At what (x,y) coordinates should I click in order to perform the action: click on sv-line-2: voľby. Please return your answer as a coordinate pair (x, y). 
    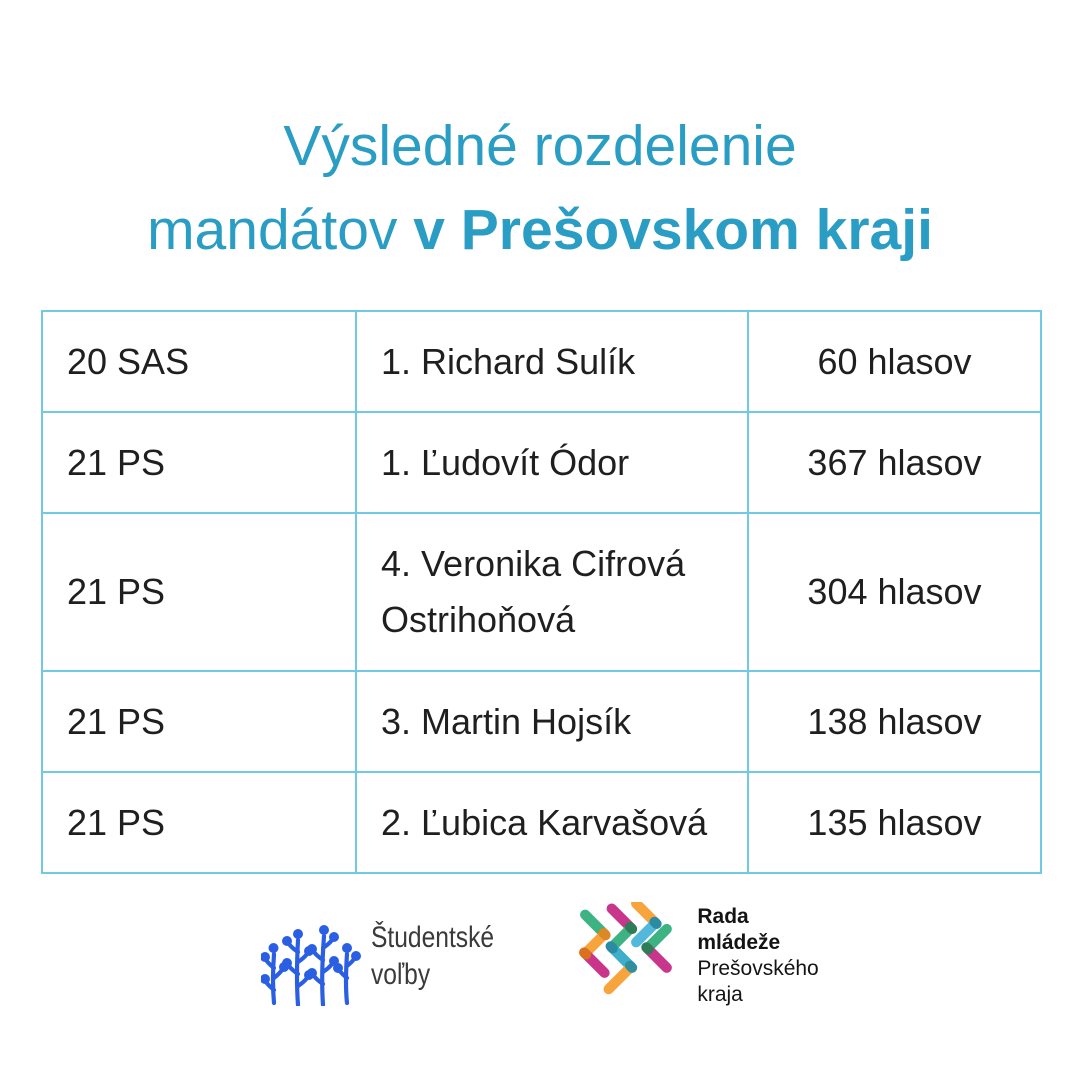
    Looking at the image, I should click on (401, 974).